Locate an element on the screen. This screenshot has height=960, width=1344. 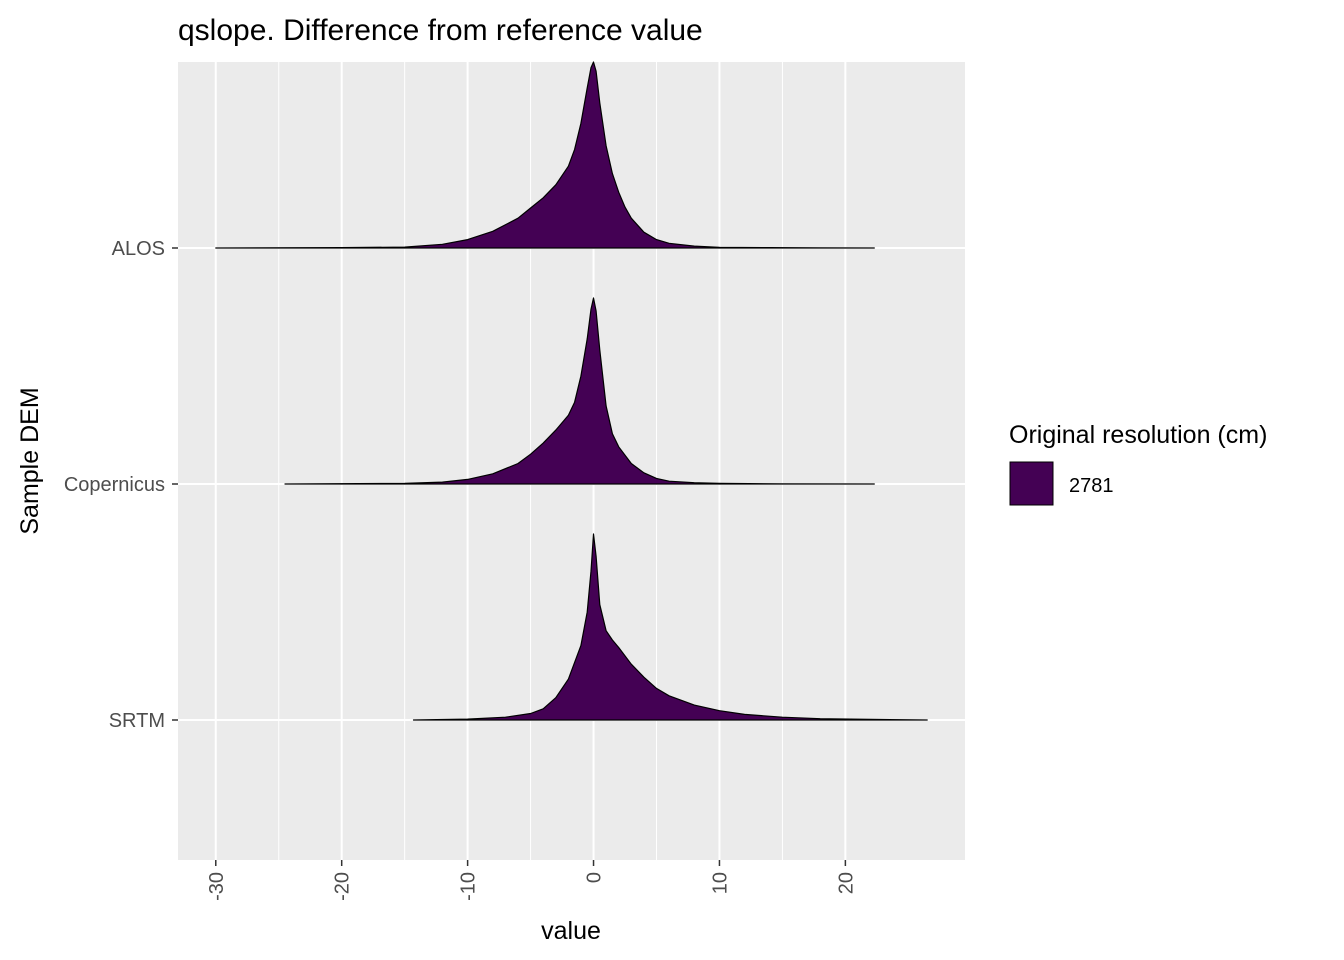
y-tick-label: SRTM is located at coordinates (137, 721).